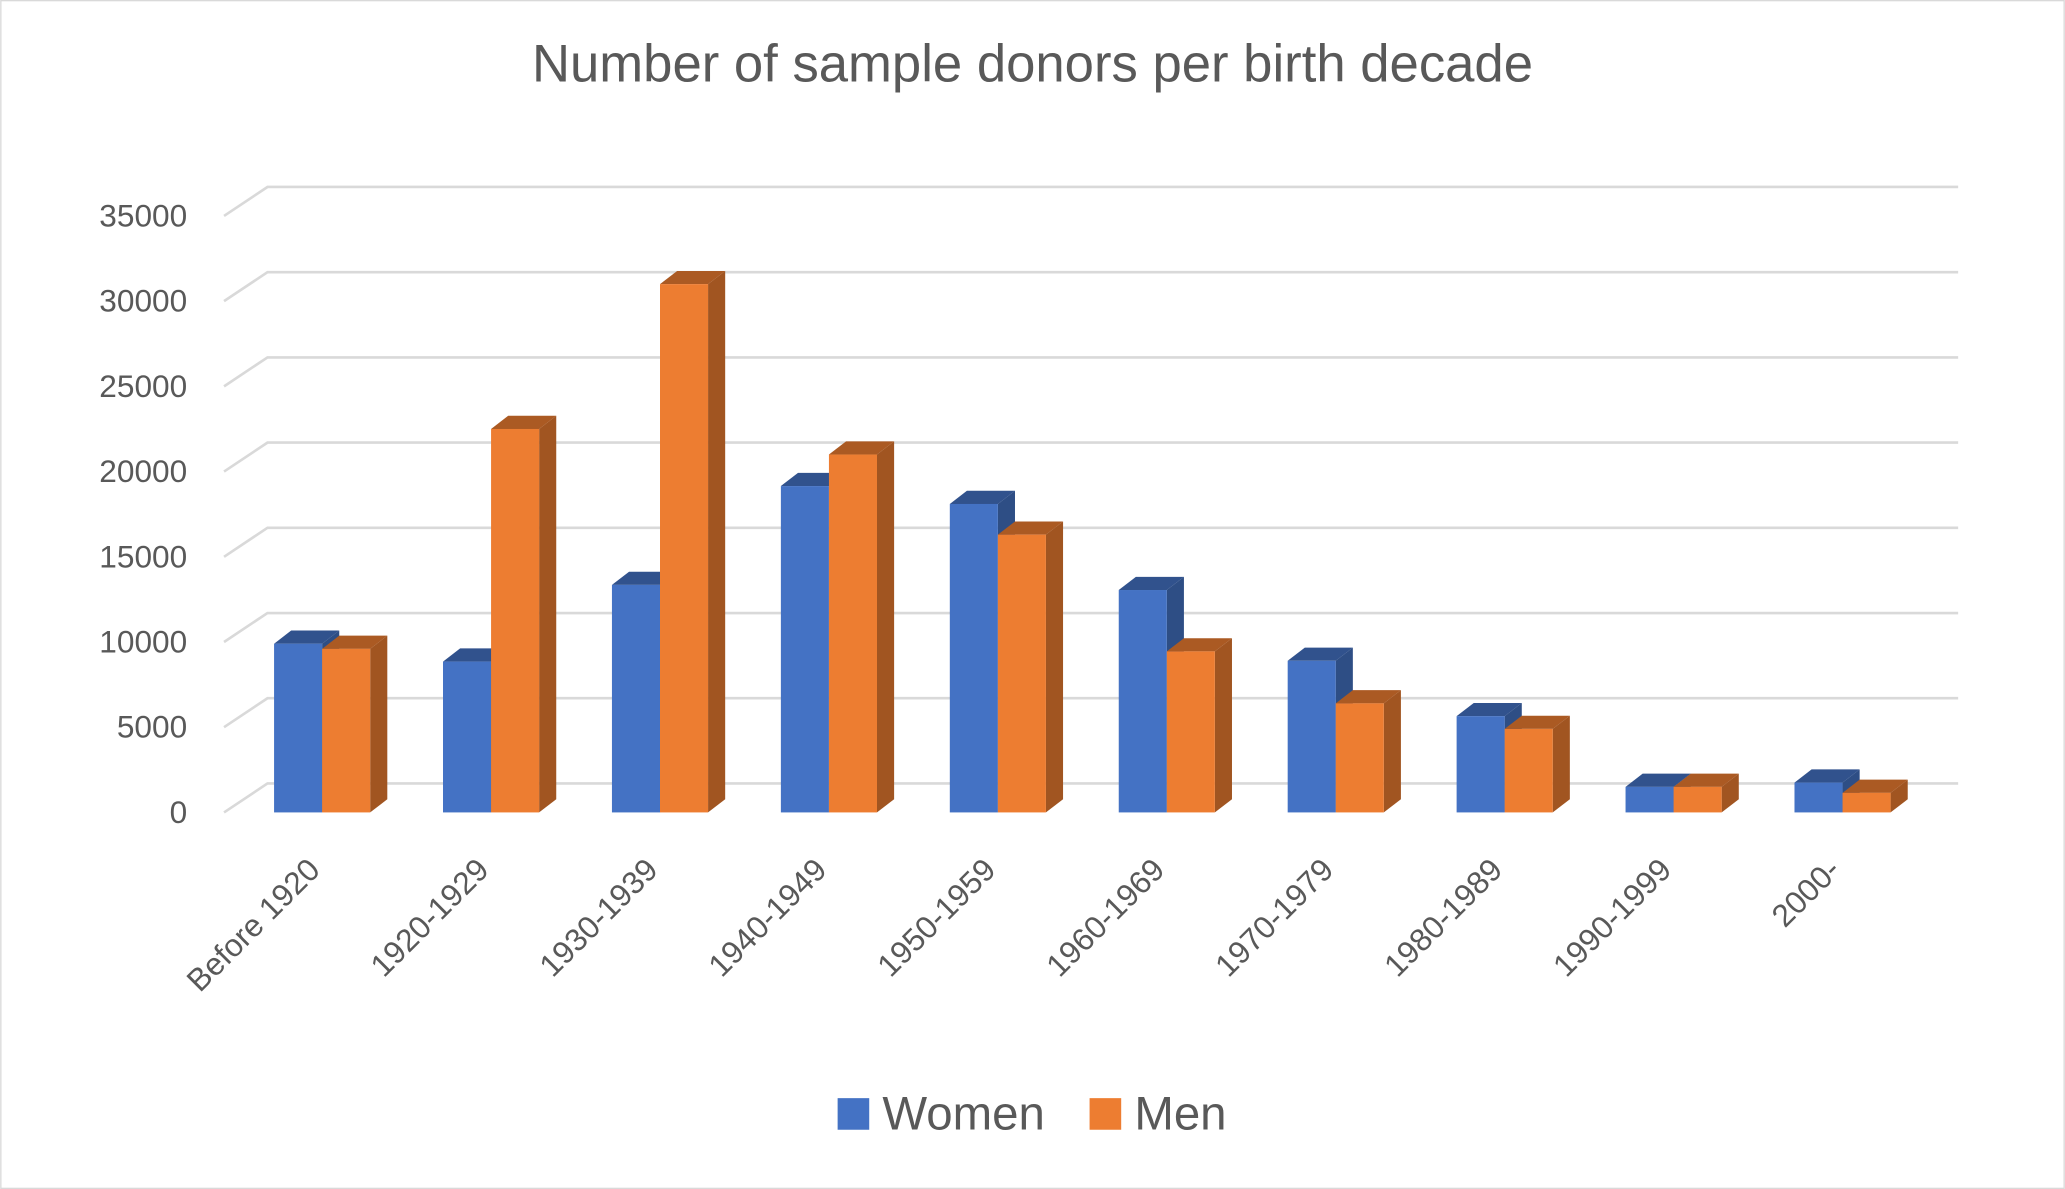  I want to click on legend-label: Women, so click(963, 1114).